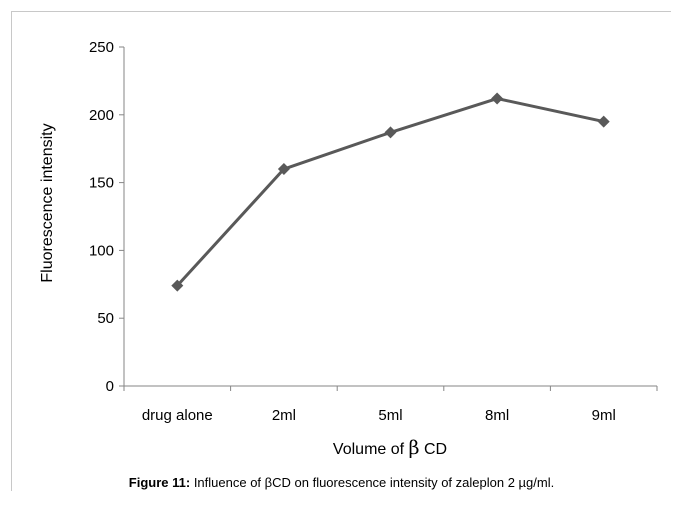  Describe the element at coordinates (390, 415) in the screenshot. I see `x-tick-label: 5ml` at that location.